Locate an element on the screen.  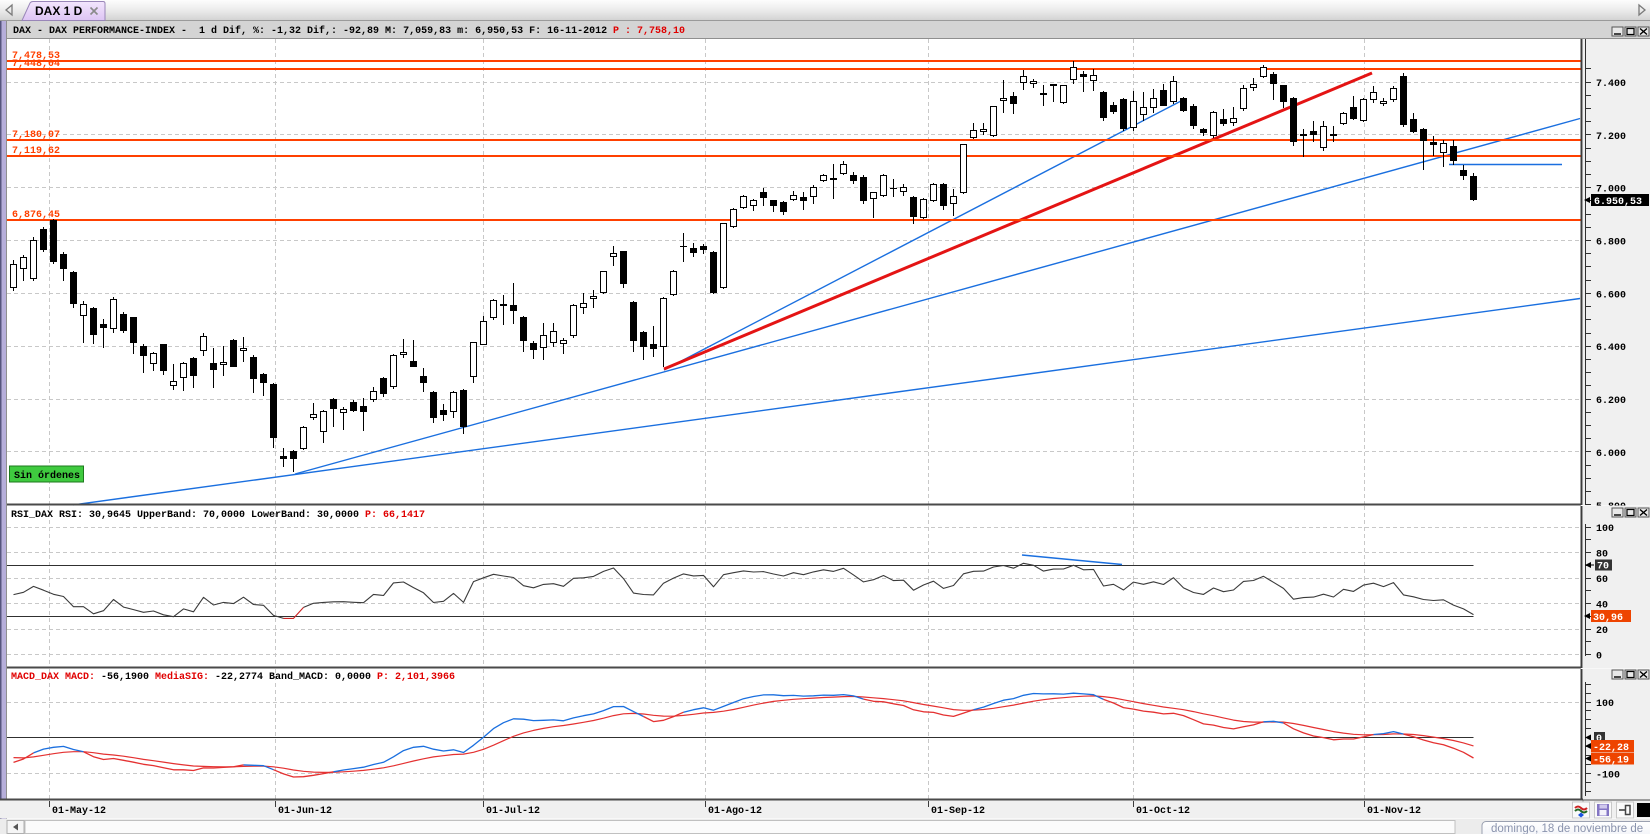
svg-text: 7.200 is located at coordinates (1611, 137).